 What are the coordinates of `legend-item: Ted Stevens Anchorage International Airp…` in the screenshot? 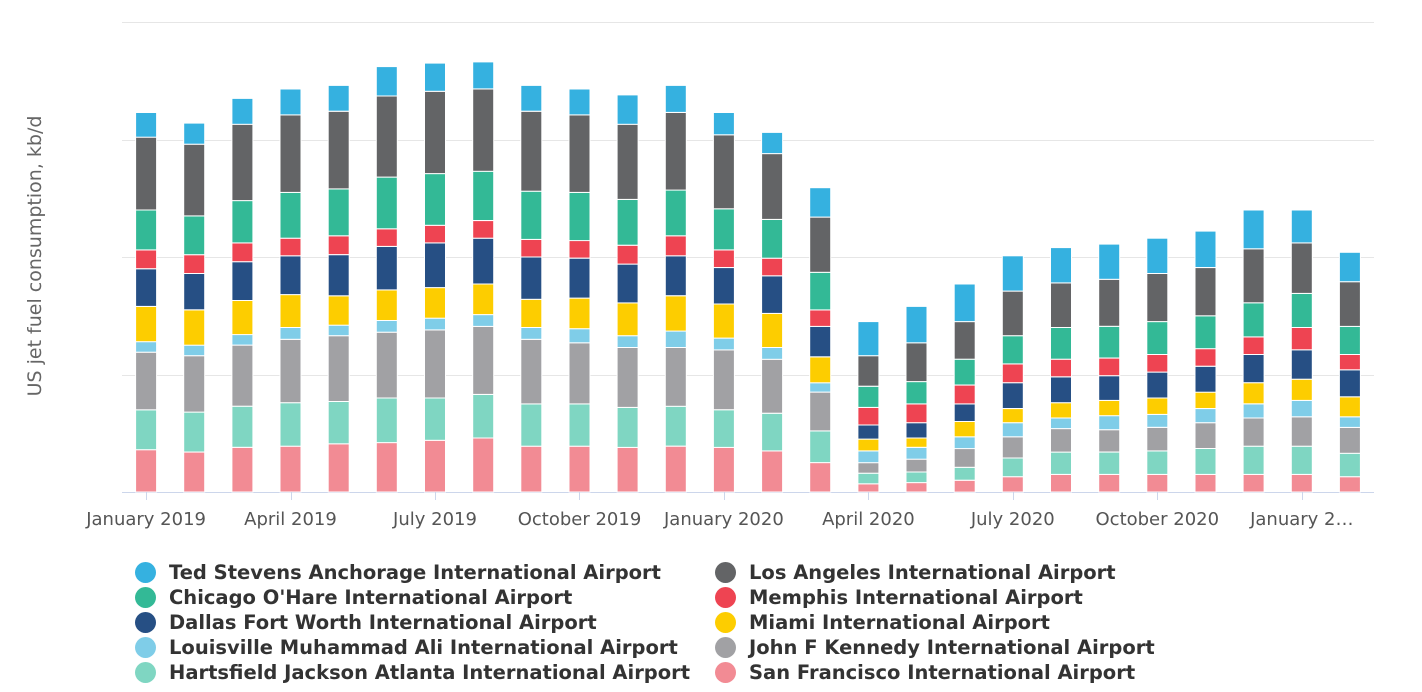 It's located at (425, 572).